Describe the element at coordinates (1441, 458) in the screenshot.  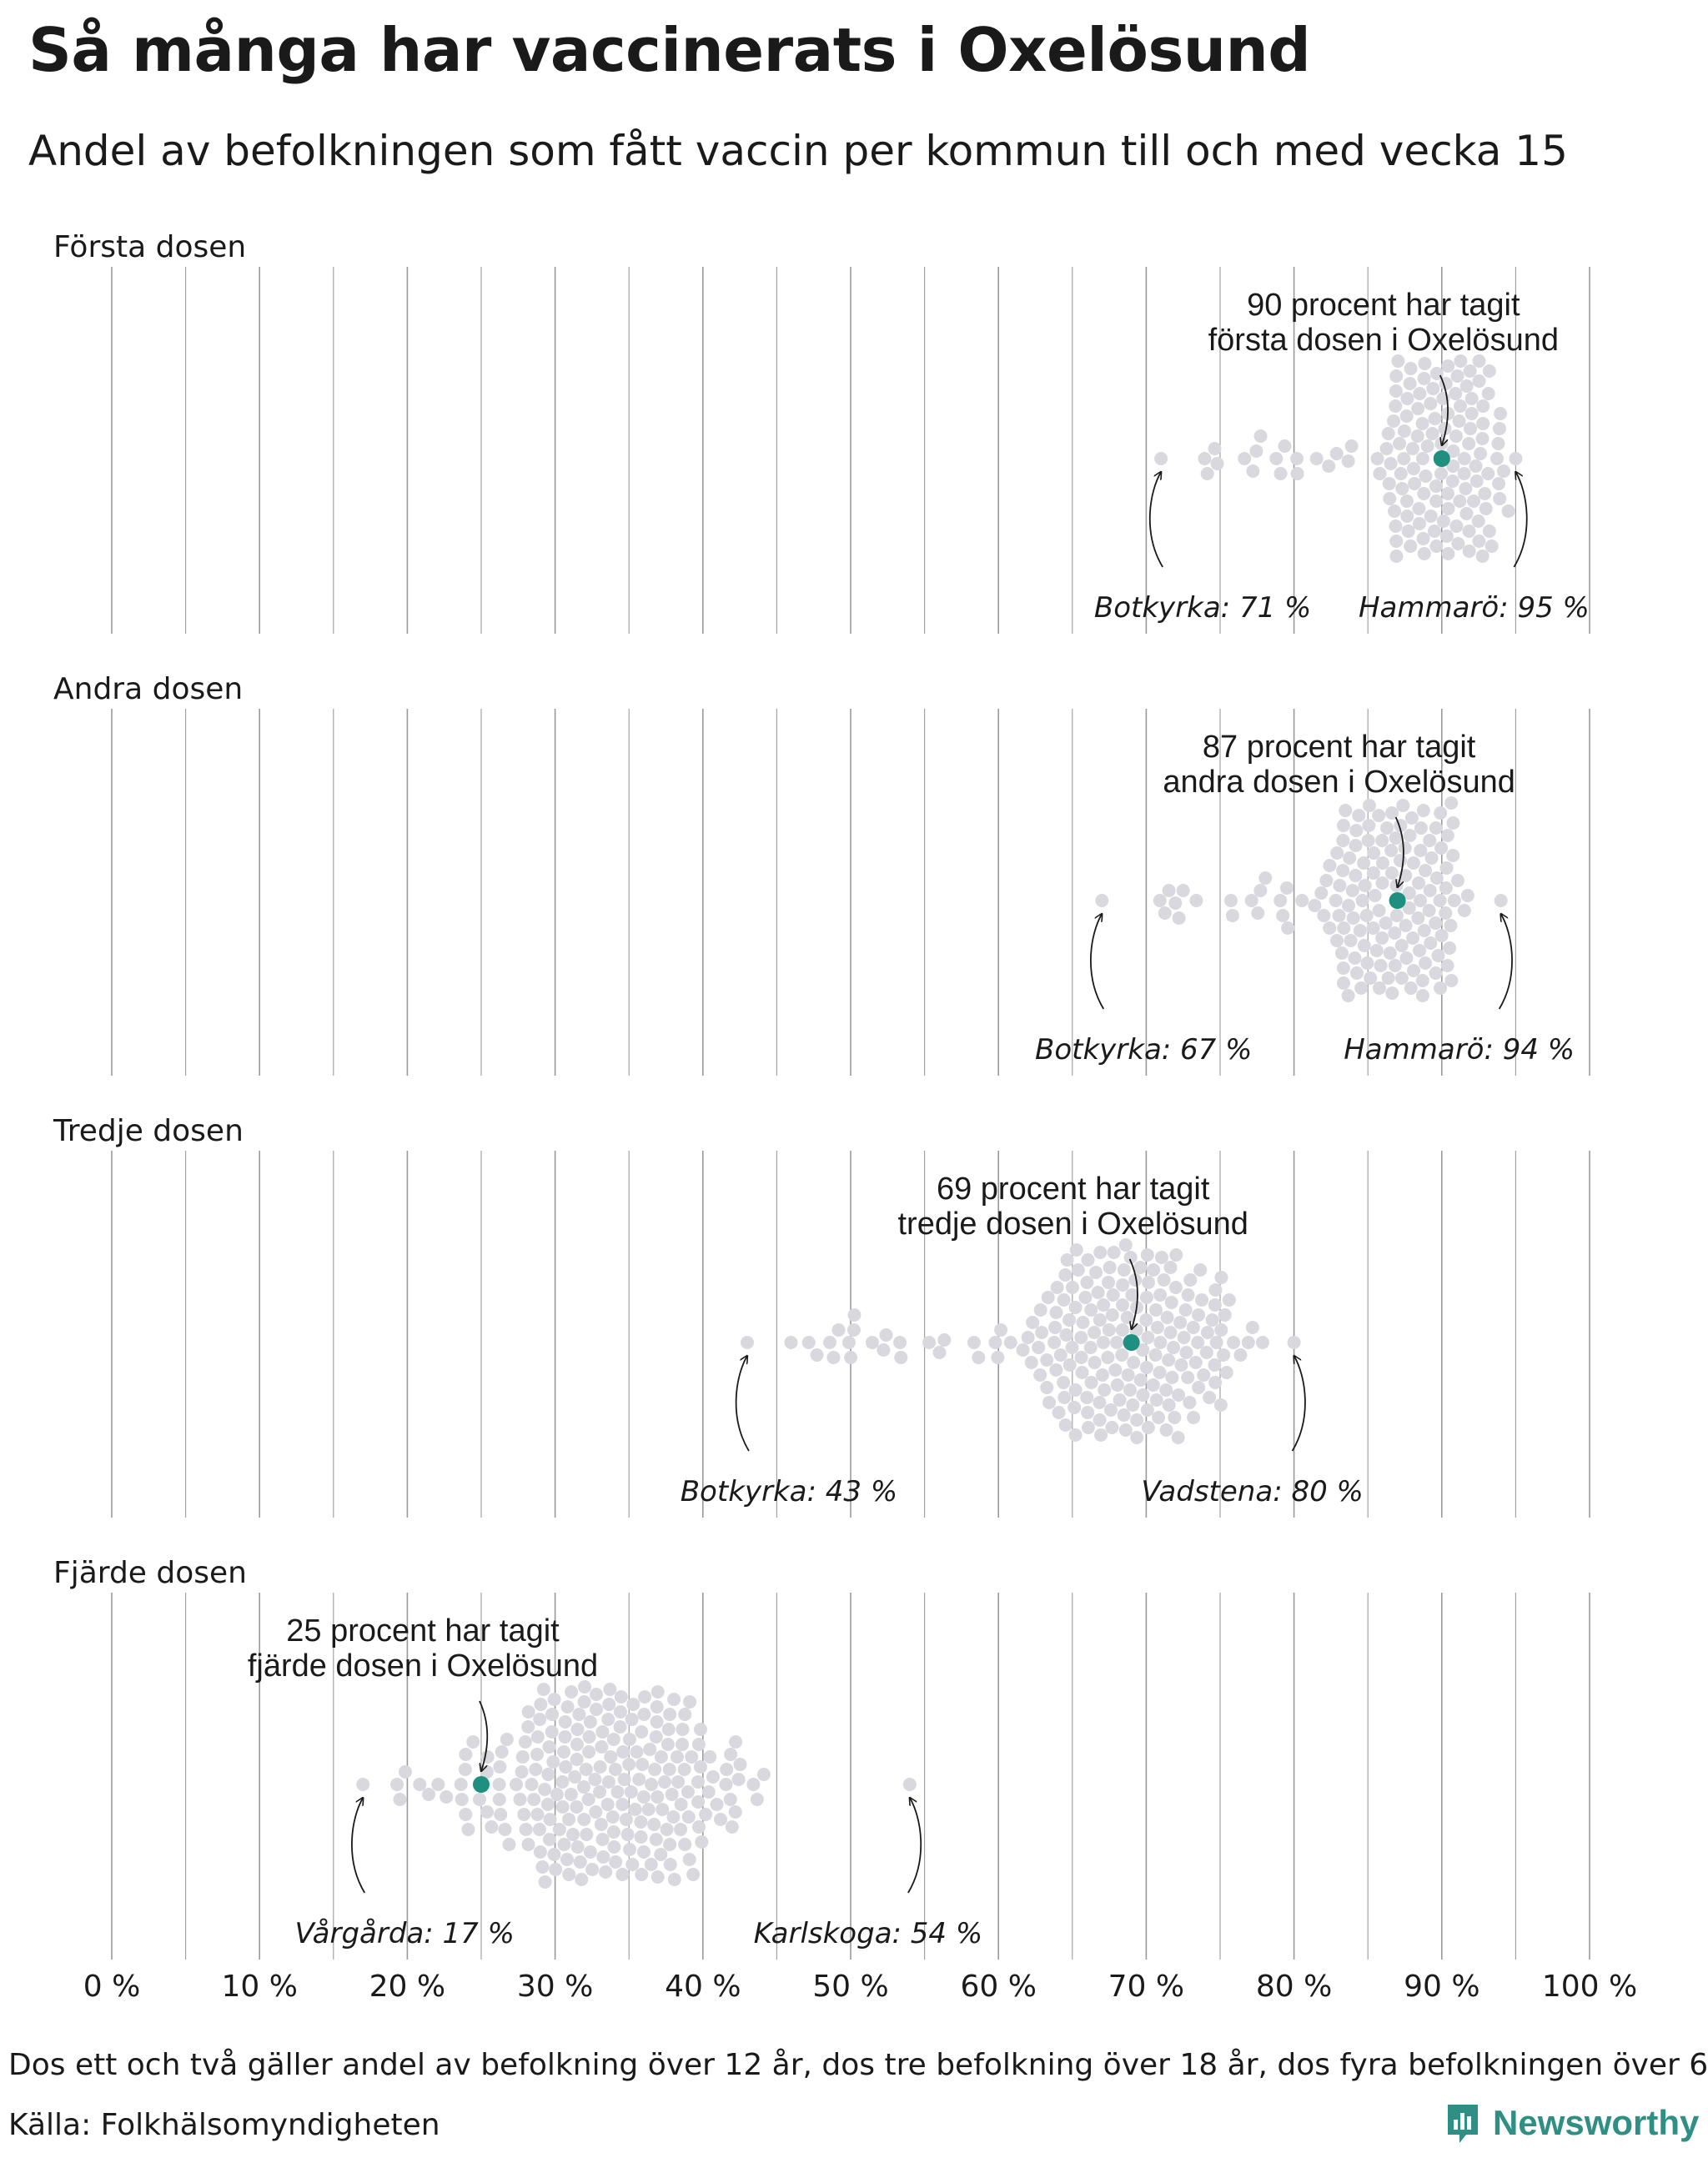
I see `highlight-dot` at that location.